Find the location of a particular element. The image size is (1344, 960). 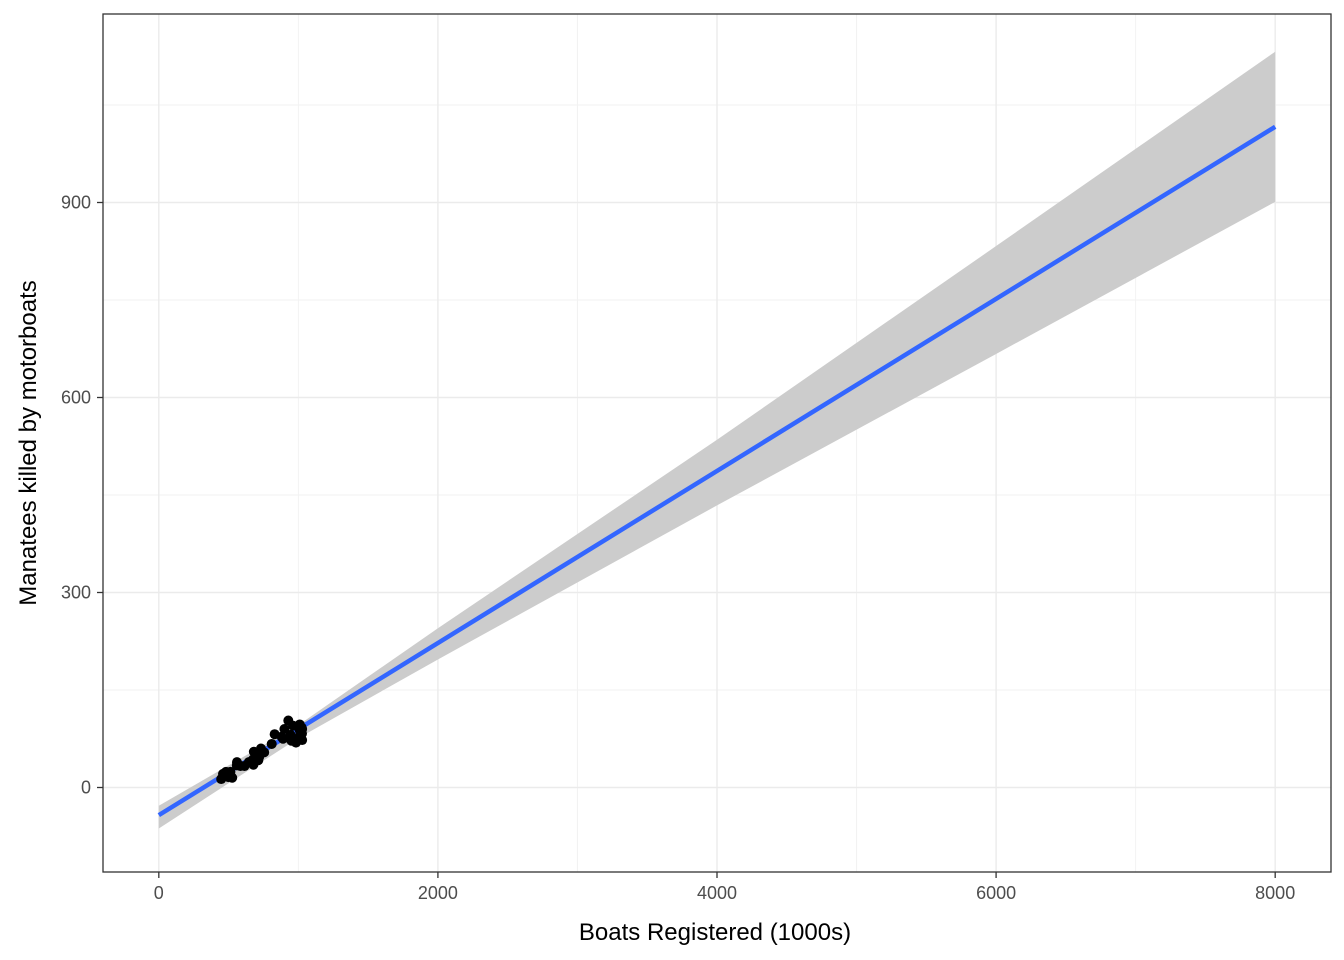

x-tick-label: 0 is located at coordinates (159, 893).